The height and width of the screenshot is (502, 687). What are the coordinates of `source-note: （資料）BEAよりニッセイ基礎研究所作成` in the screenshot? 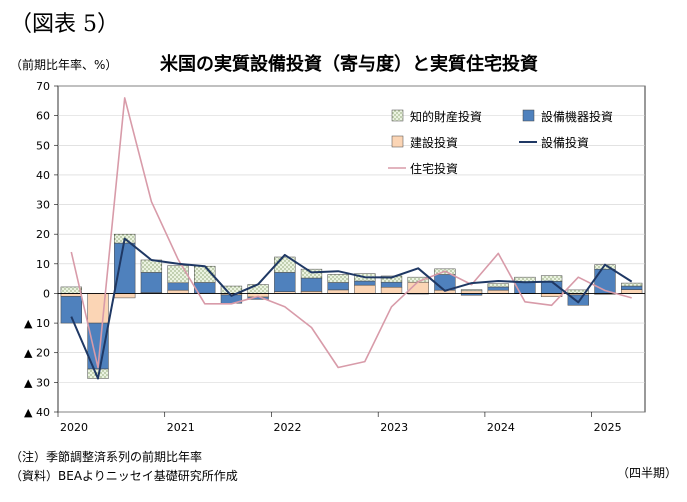 It's located at (124, 476).